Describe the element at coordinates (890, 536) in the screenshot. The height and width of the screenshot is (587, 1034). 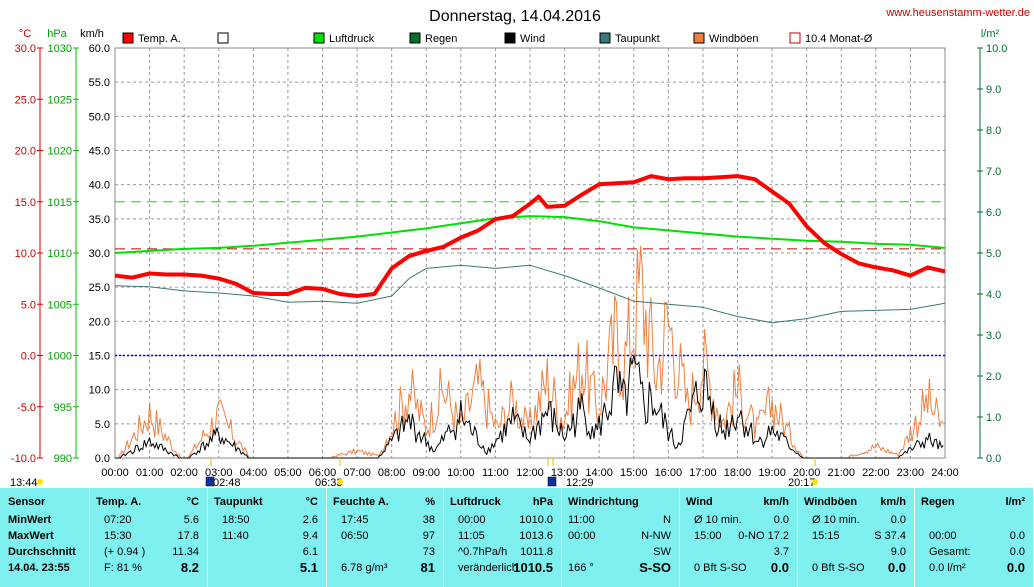
I see `stats-value: S 37.4` at that location.